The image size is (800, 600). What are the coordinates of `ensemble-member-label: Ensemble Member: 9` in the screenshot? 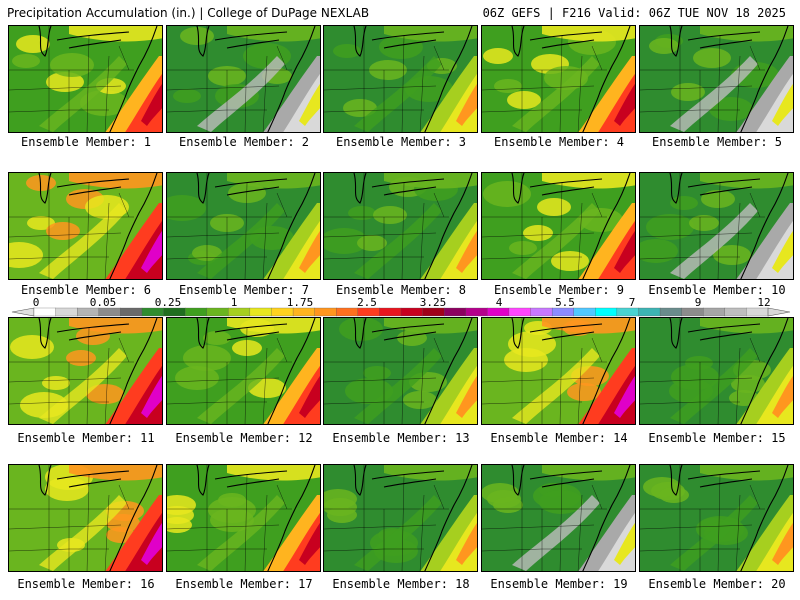 It's located at (559, 290).